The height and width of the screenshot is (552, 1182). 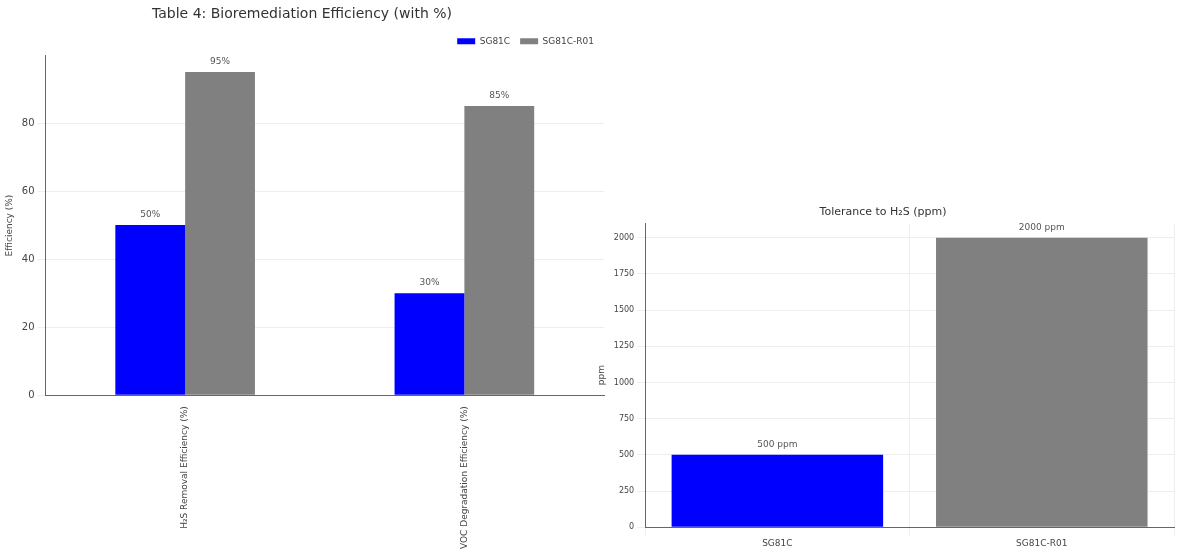 What do you see at coordinates (150, 213) in the screenshot?
I see `data-label: 50%` at bounding box center [150, 213].